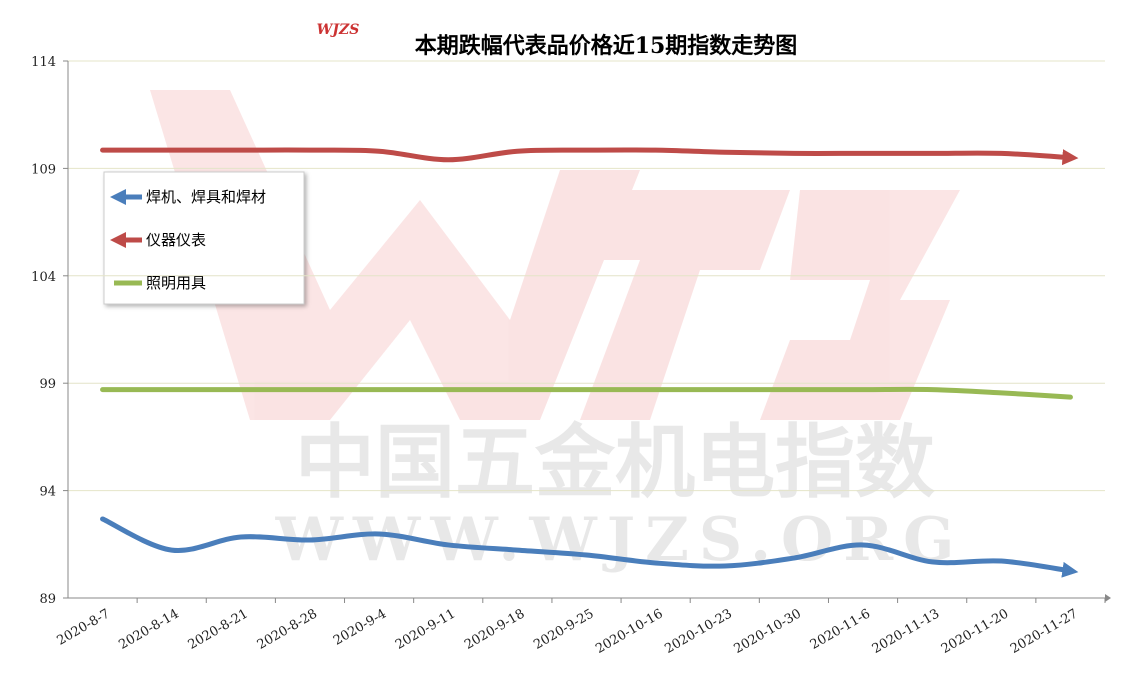 This screenshot has height=690, width=1140. What do you see at coordinates (206, 197) in the screenshot?
I see `legend-label: 焊机、焊具和焊材` at bounding box center [206, 197].